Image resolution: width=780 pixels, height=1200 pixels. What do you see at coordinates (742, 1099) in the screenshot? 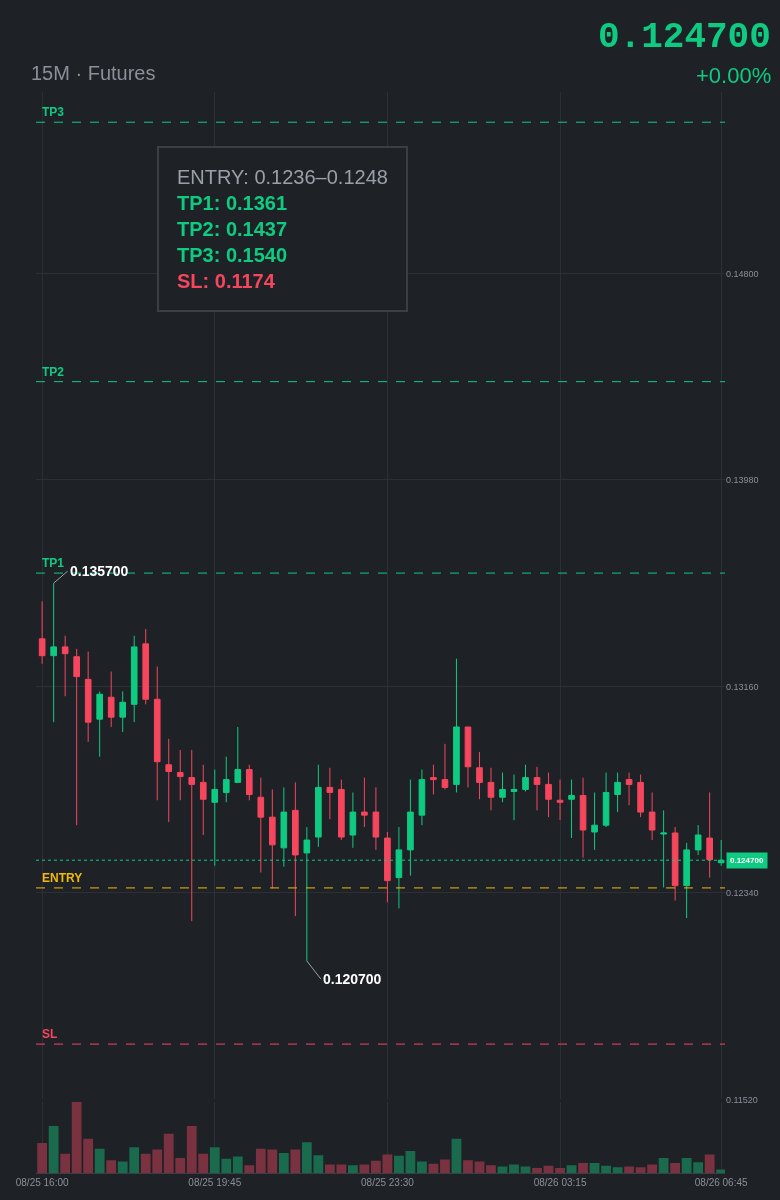
I see `y-tick-label: 0.11520` at bounding box center [742, 1099].